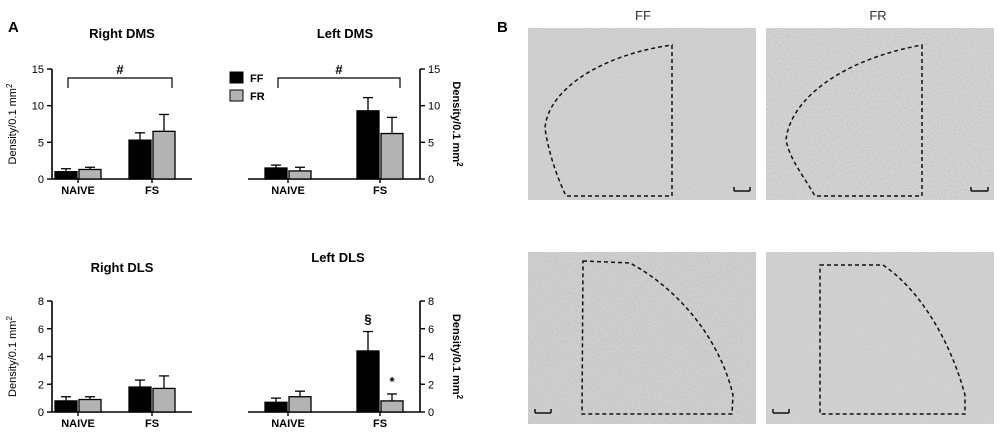 Image resolution: width=1000 pixels, height=432 pixels. I want to click on chart-left-dls: Left DLS 0 2 4 6 8 Density/0.1 mm2 NAIVE FS § *, so click(356, 340).